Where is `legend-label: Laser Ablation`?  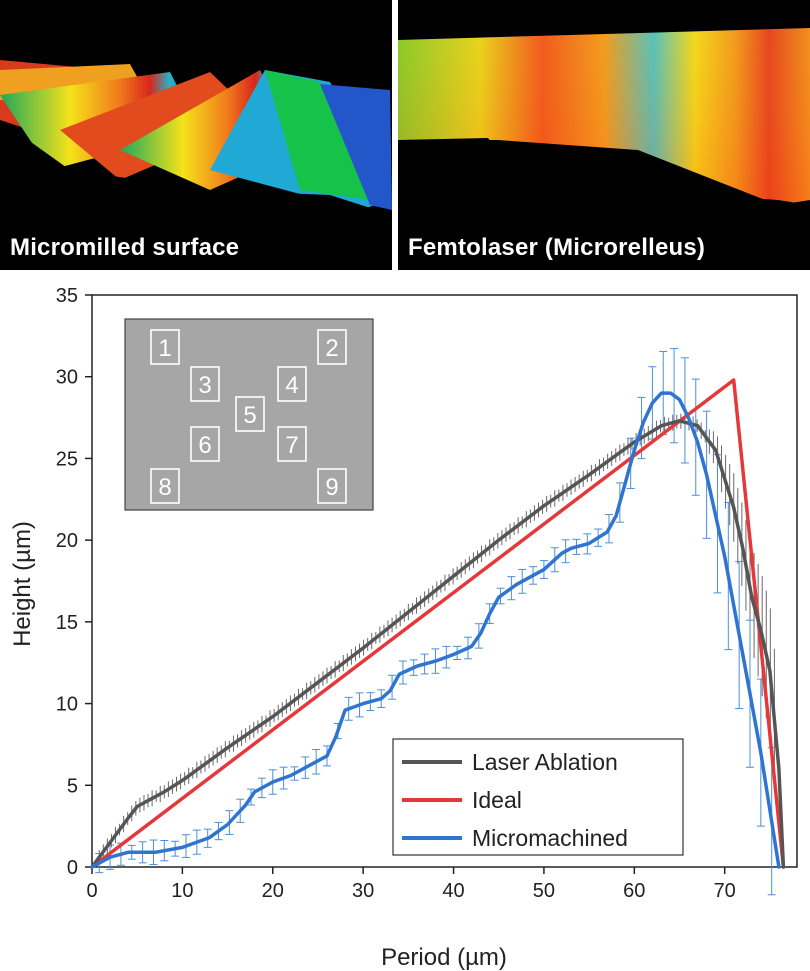 legend-label: Laser Ablation is located at coordinates (545, 762).